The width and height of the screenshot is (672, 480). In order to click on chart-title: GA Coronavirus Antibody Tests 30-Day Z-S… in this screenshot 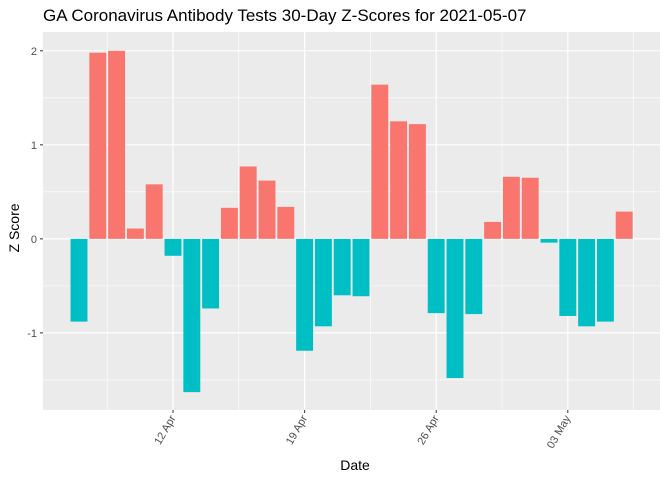, I will do `click(284, 15)`.